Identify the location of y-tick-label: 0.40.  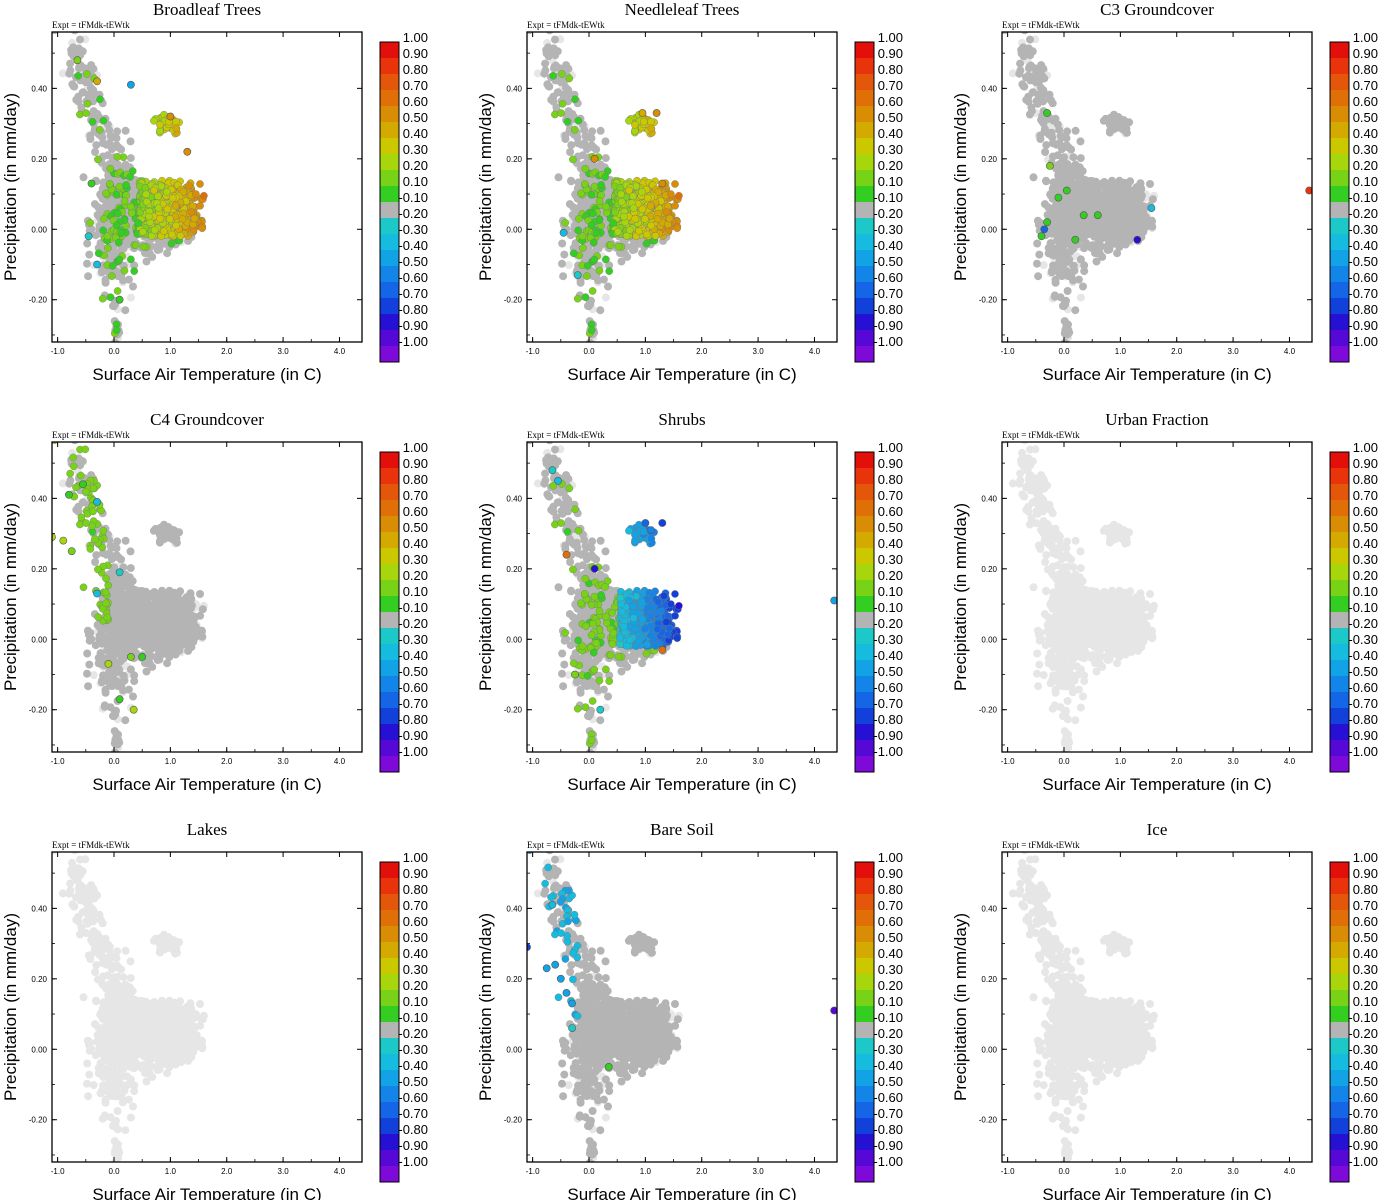
(39, 88).